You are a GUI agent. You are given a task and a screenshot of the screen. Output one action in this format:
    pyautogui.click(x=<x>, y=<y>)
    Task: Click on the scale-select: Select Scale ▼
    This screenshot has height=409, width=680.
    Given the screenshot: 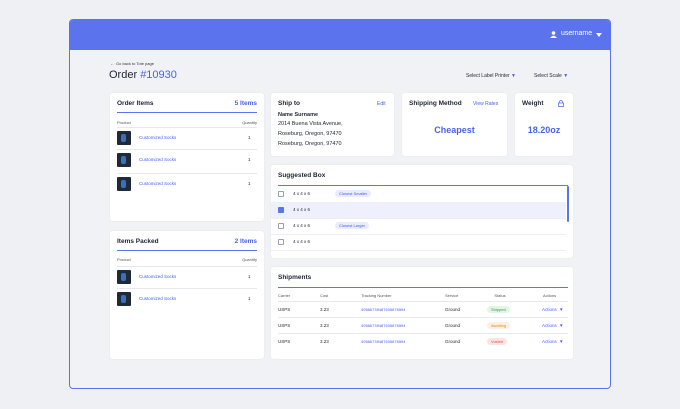 What is the action you would take?
    pyautogui.click(x=551, y=76)
    